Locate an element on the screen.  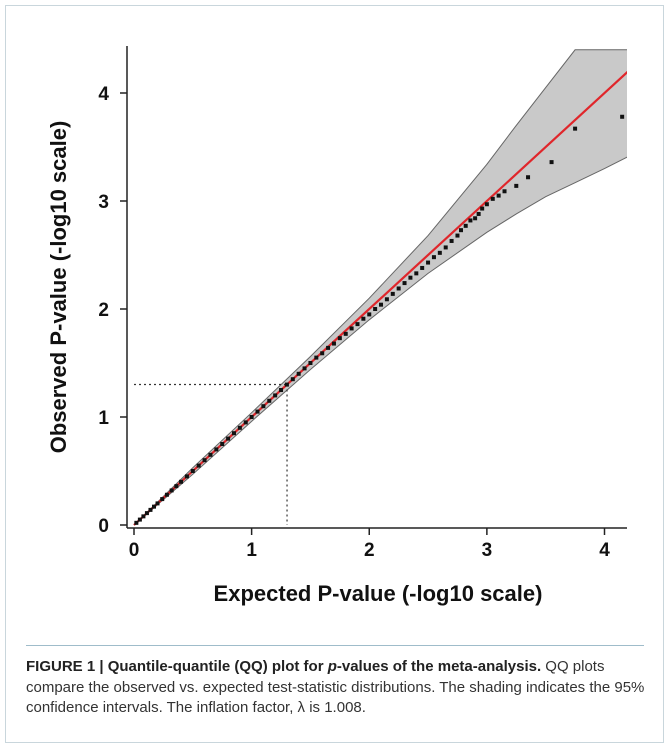
x-tick-label: 4 is located at coordinates (604, 550).